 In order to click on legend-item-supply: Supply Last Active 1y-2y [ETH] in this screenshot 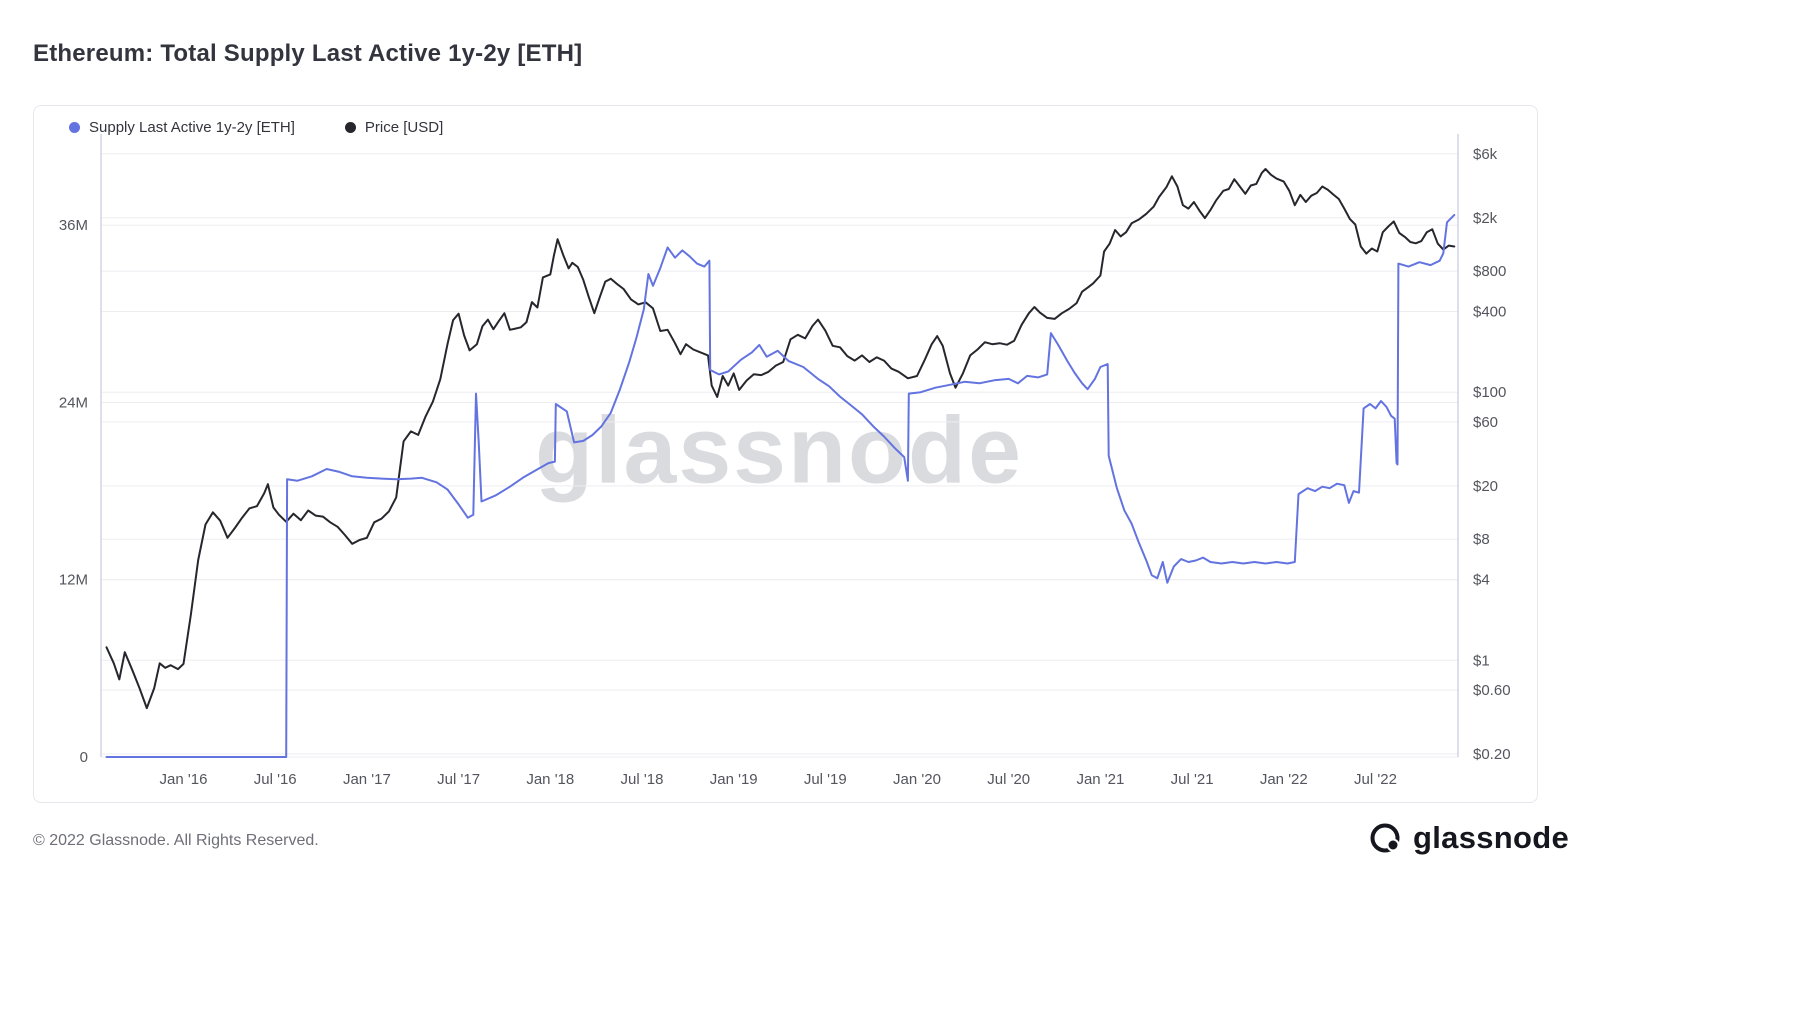, I will do `click(182, 127)`.